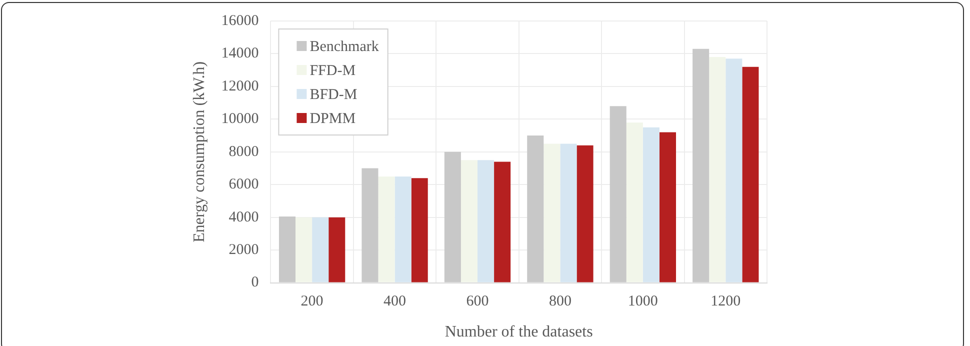  Describe the element at coordinates (240, 20) in the screenshot. I see `y-tick-label: 16000` at that location.